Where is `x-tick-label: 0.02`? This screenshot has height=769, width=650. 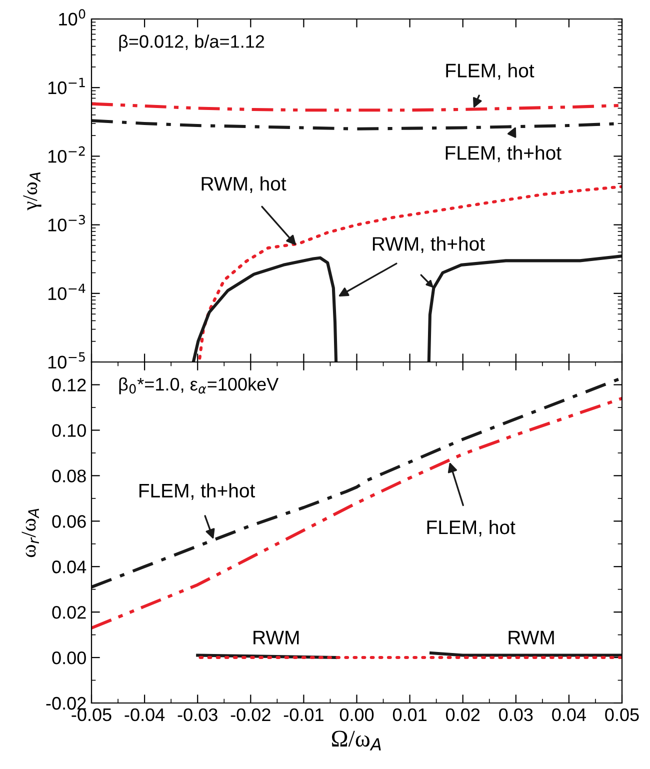
x-tick-label: 0.02 is located at coordinates (463, 715).